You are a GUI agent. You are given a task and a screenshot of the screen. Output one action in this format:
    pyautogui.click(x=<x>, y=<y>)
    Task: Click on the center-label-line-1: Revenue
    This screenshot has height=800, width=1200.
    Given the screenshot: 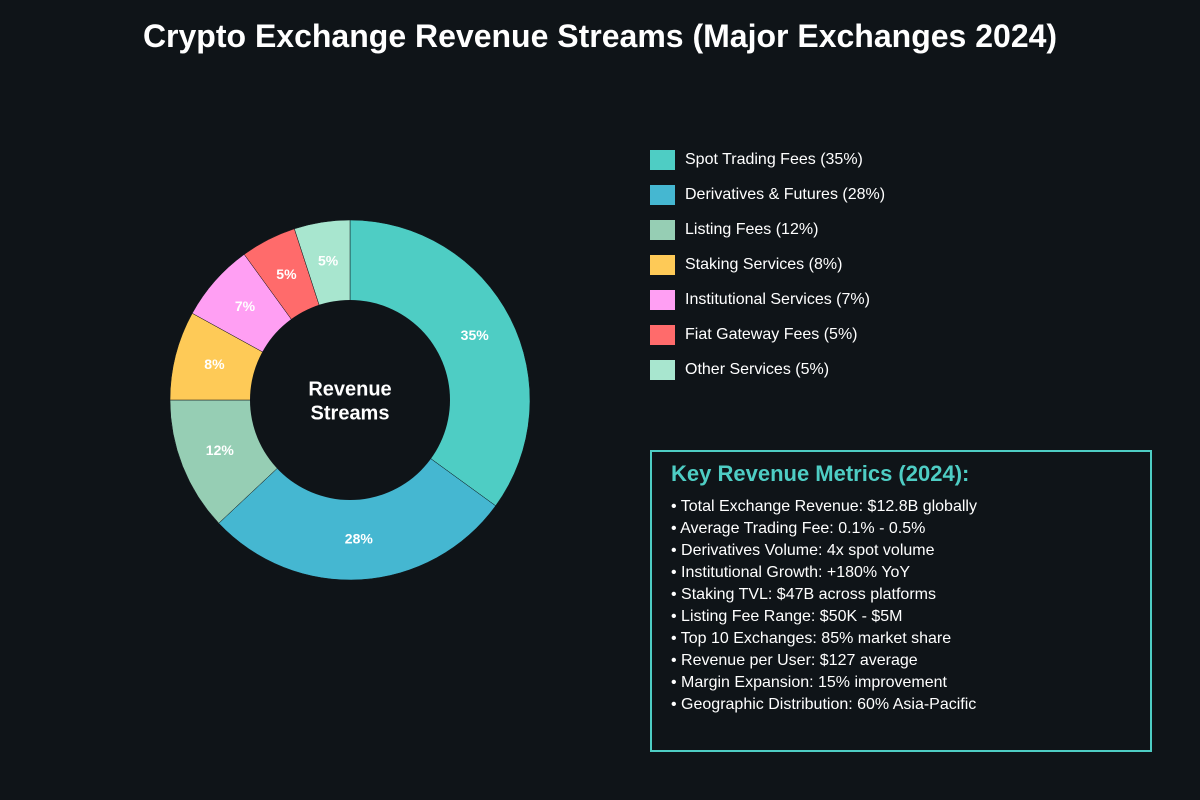 What is the action you would take?
    pyautogui.click(x=349, y=389)
    